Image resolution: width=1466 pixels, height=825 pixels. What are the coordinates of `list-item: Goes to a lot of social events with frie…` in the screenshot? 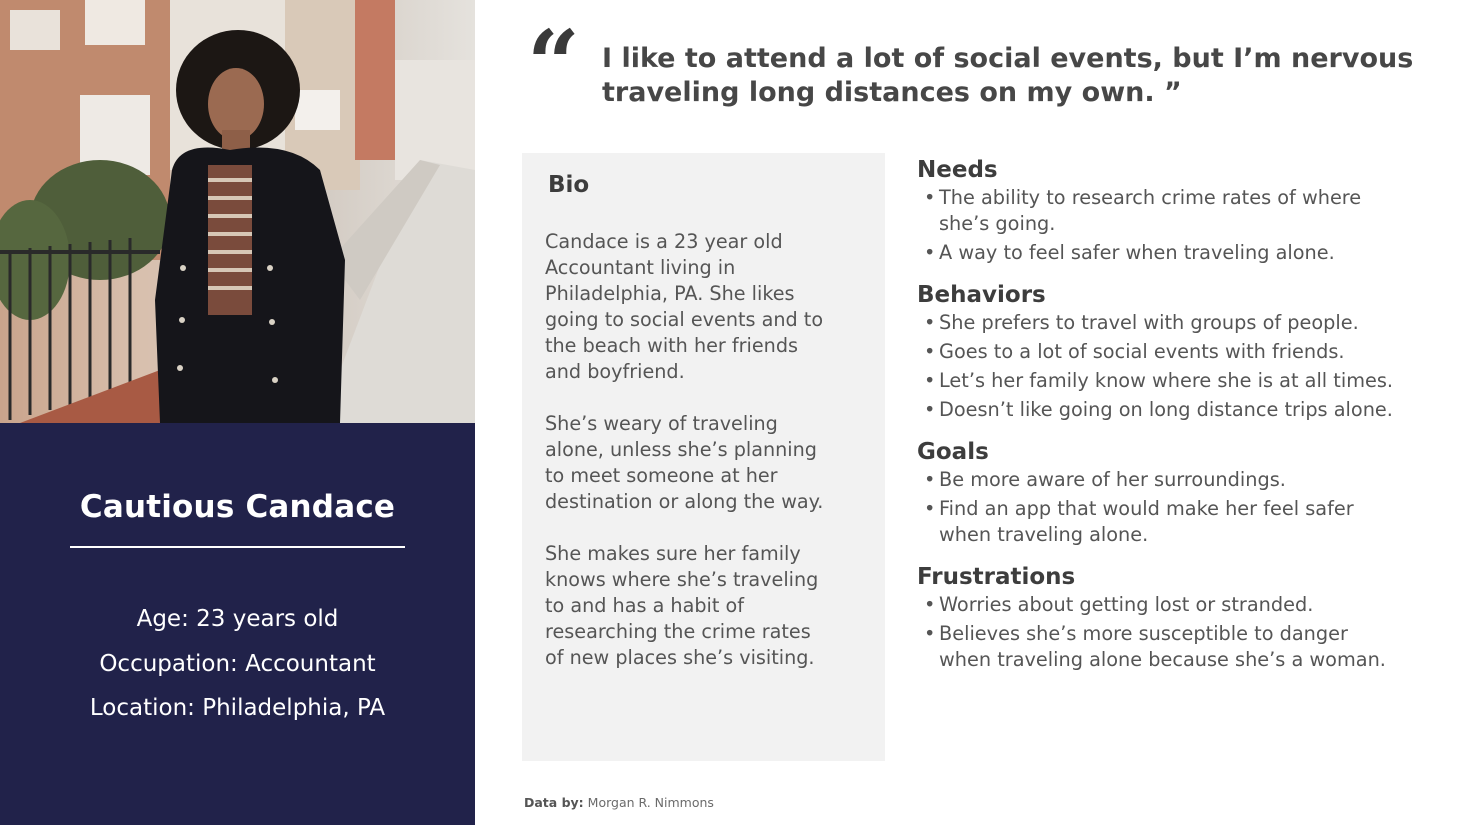 It's located at (1187, 352).